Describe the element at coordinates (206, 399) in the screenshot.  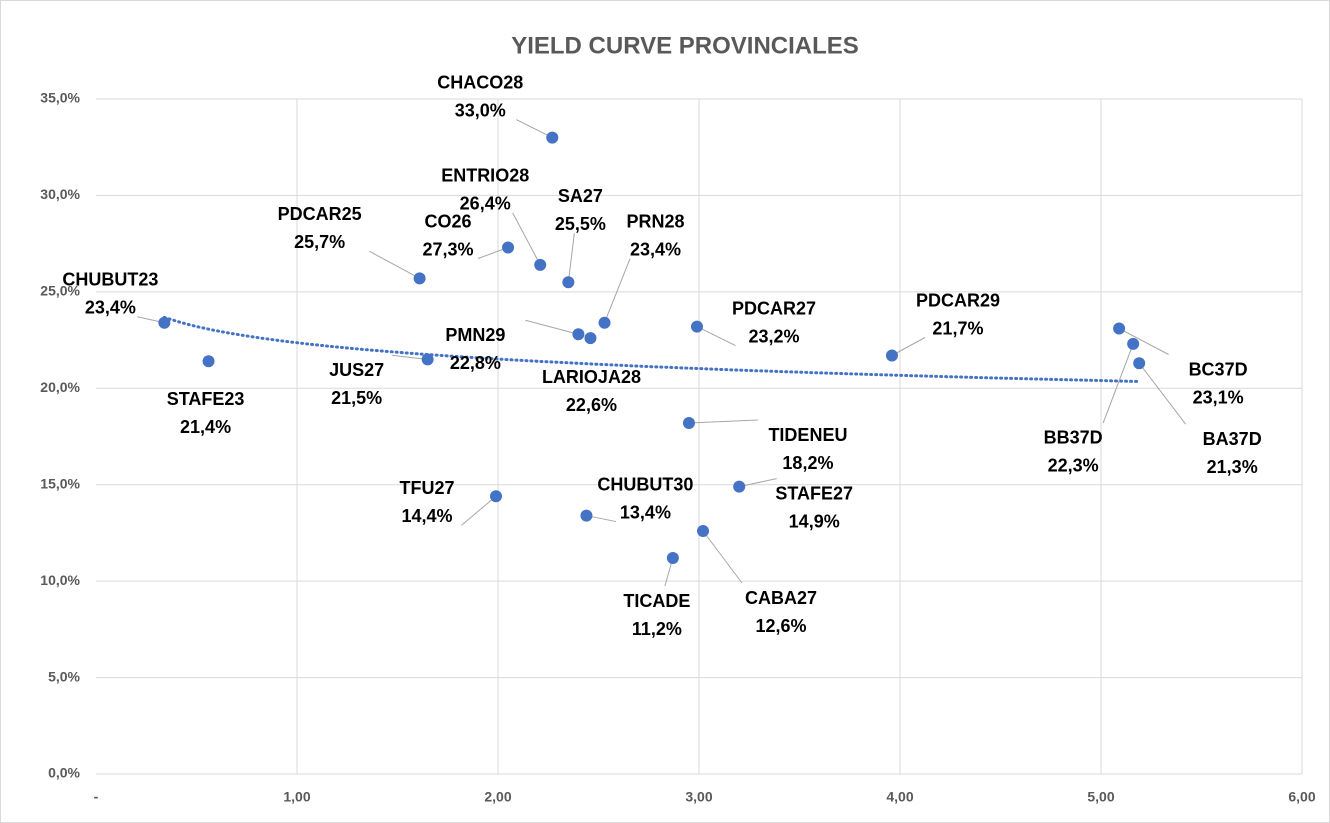
I see `point-name: STAFE23` at that location.